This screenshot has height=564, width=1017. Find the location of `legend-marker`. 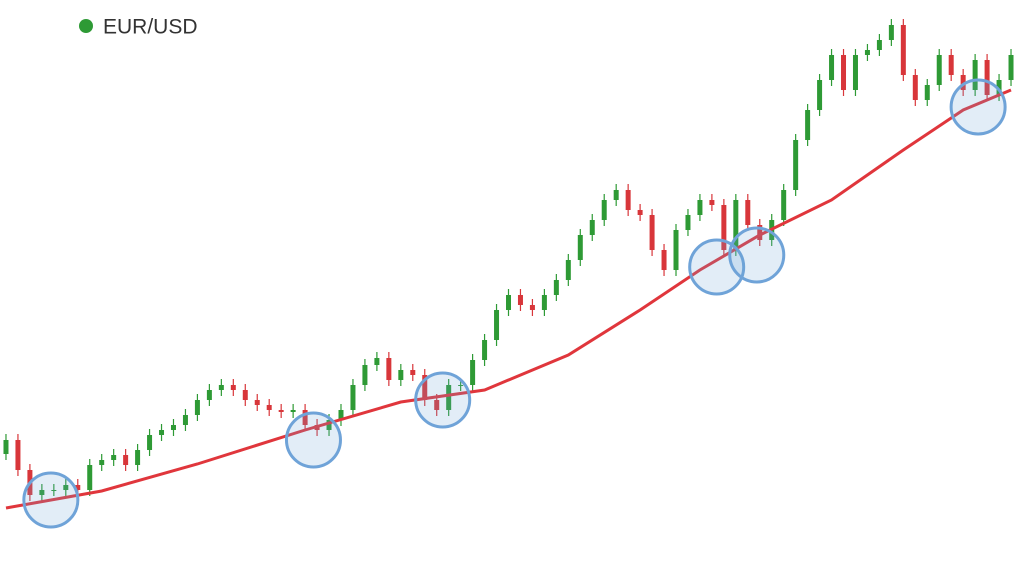

legend-marker is located at coordinates (86, 26).